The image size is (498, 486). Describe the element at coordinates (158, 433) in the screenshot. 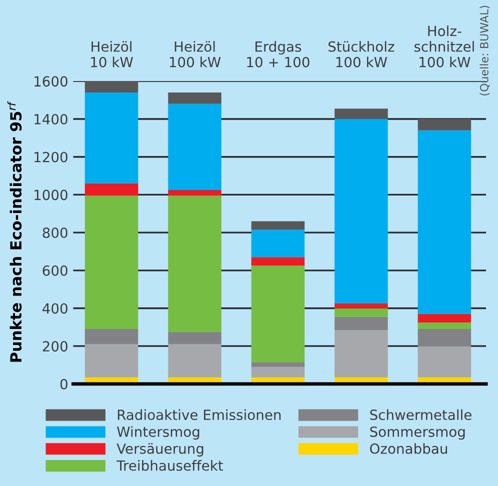

I see `legend-label: Wintersmog` at that location.